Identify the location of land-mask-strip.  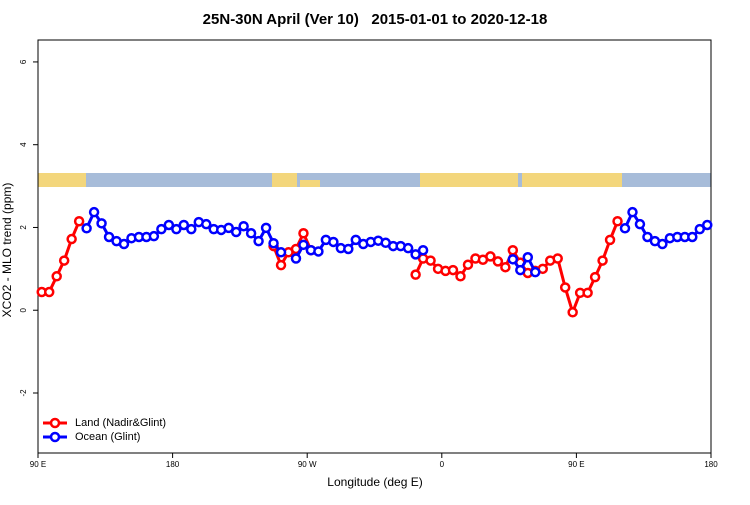
(374, 180).